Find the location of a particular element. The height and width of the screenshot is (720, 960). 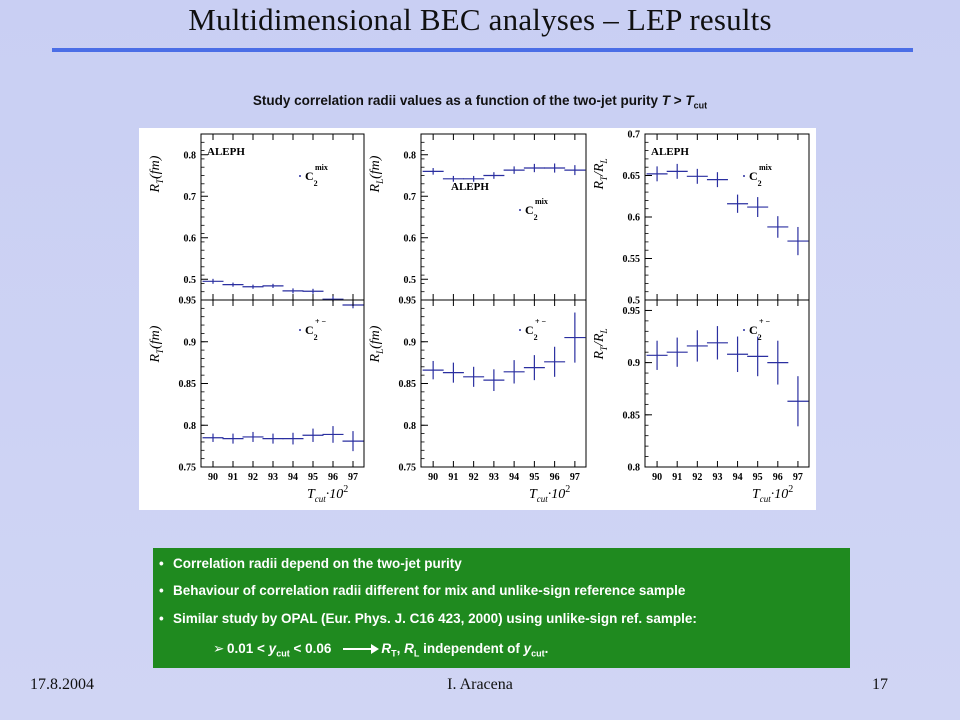

y-axis-title: RL(fm) is located at coordinates (376, 344).